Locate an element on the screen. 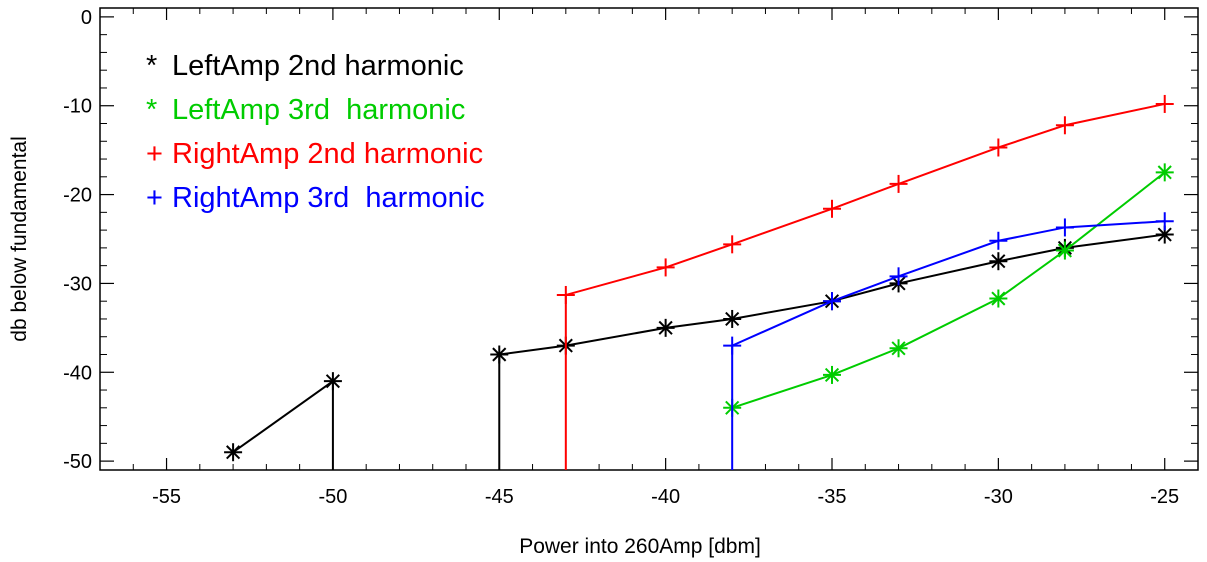 The width and height of the screenshot is (1207, 562). x-tick-label: -55 is located at coordinates (166, 497).